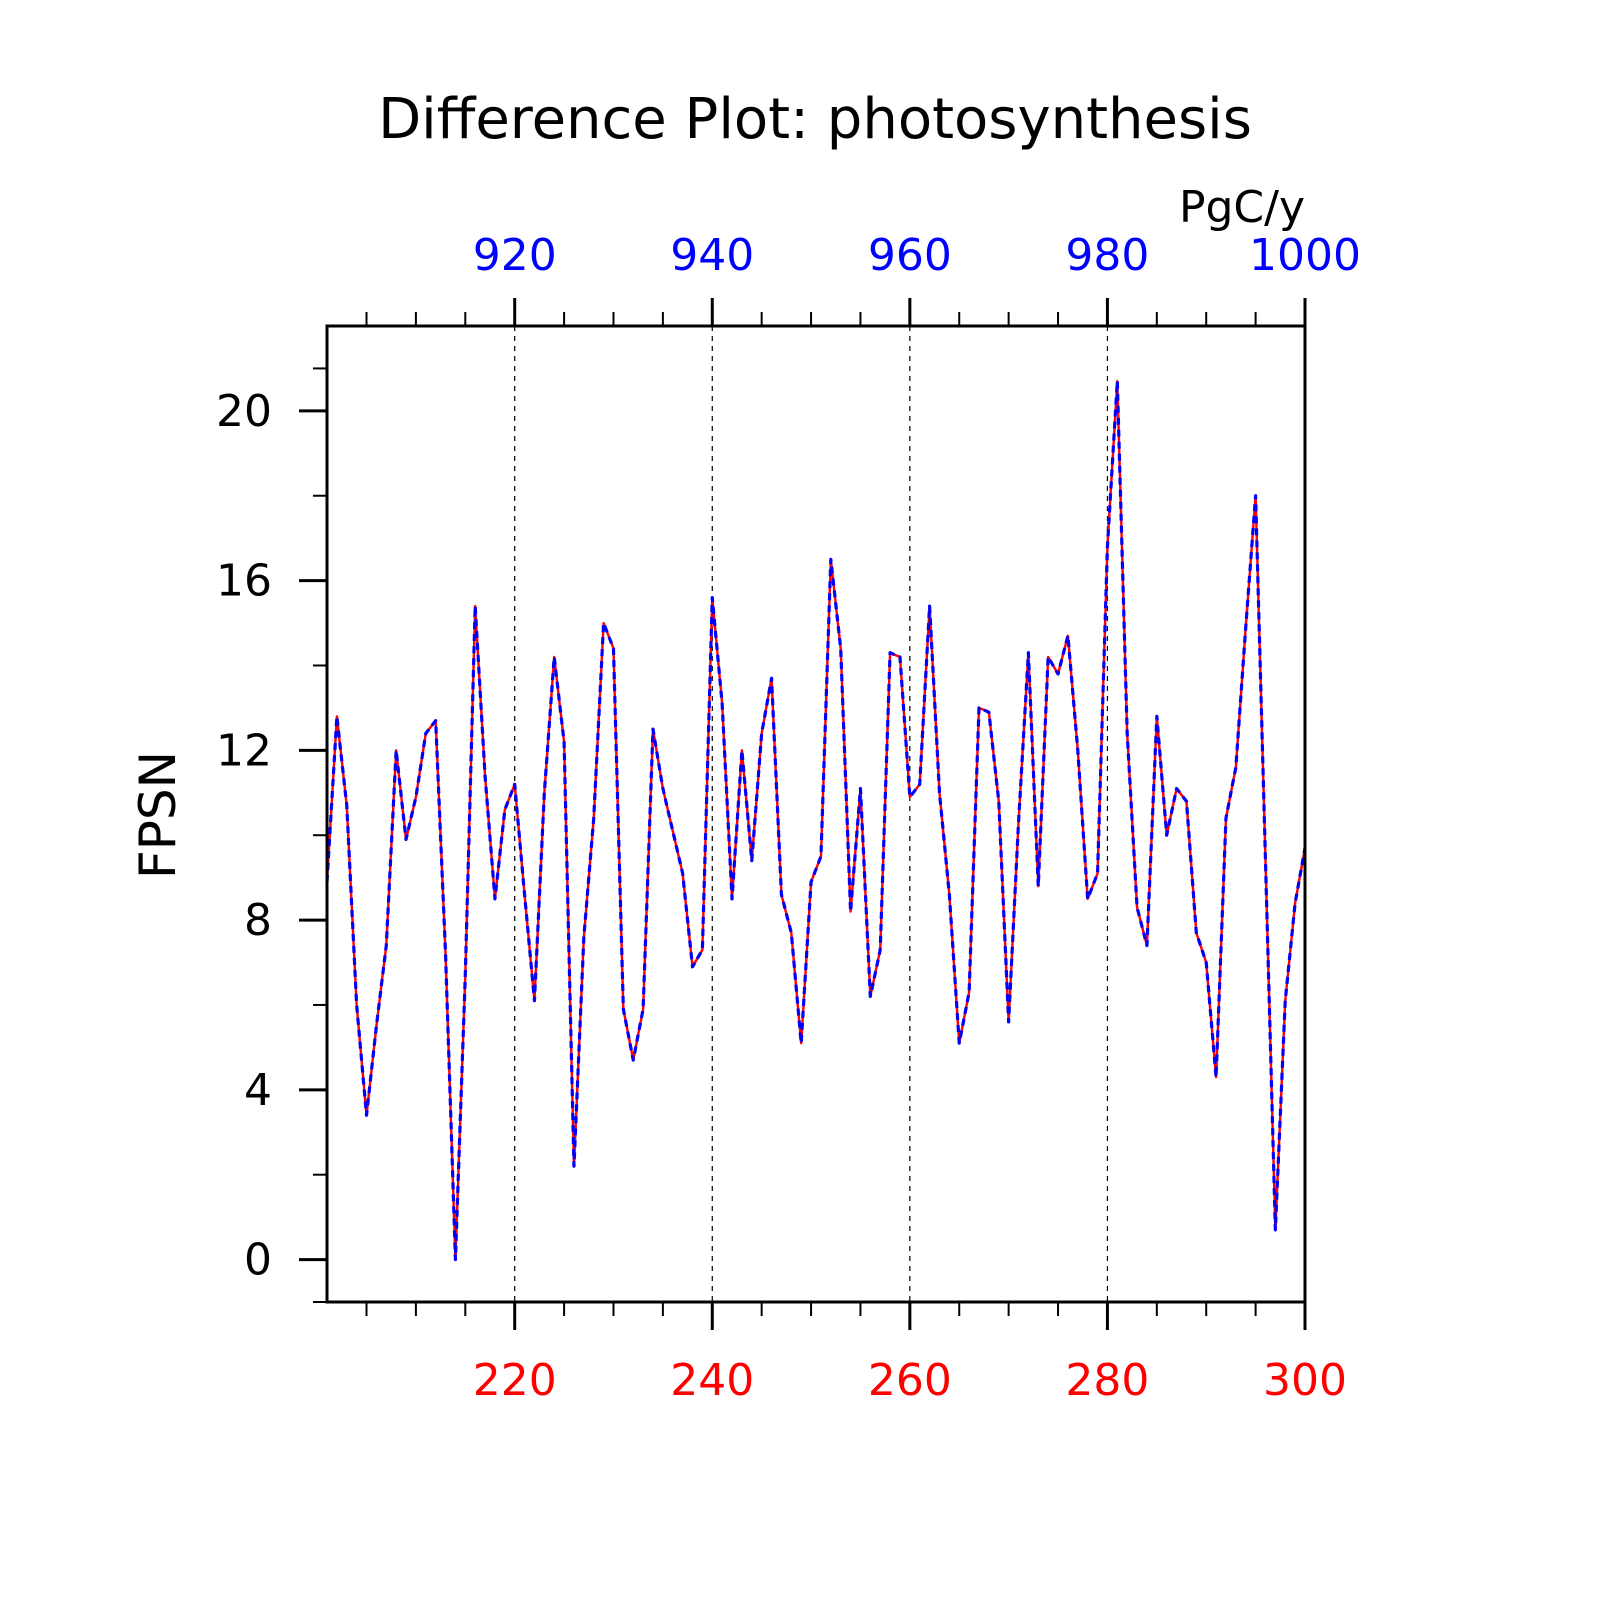 The height and width of the screenshot is (1620, 1620). I want to click on top-tick-label: 980, so click(1107, 255).